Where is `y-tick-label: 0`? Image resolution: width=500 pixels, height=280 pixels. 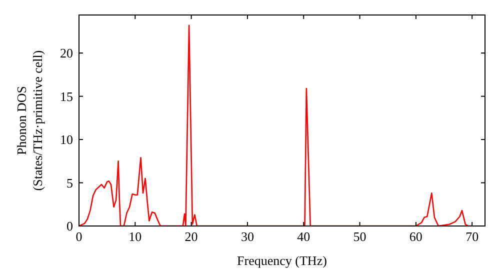 y-tick-label: 0 is located at coordinates (69, 226).